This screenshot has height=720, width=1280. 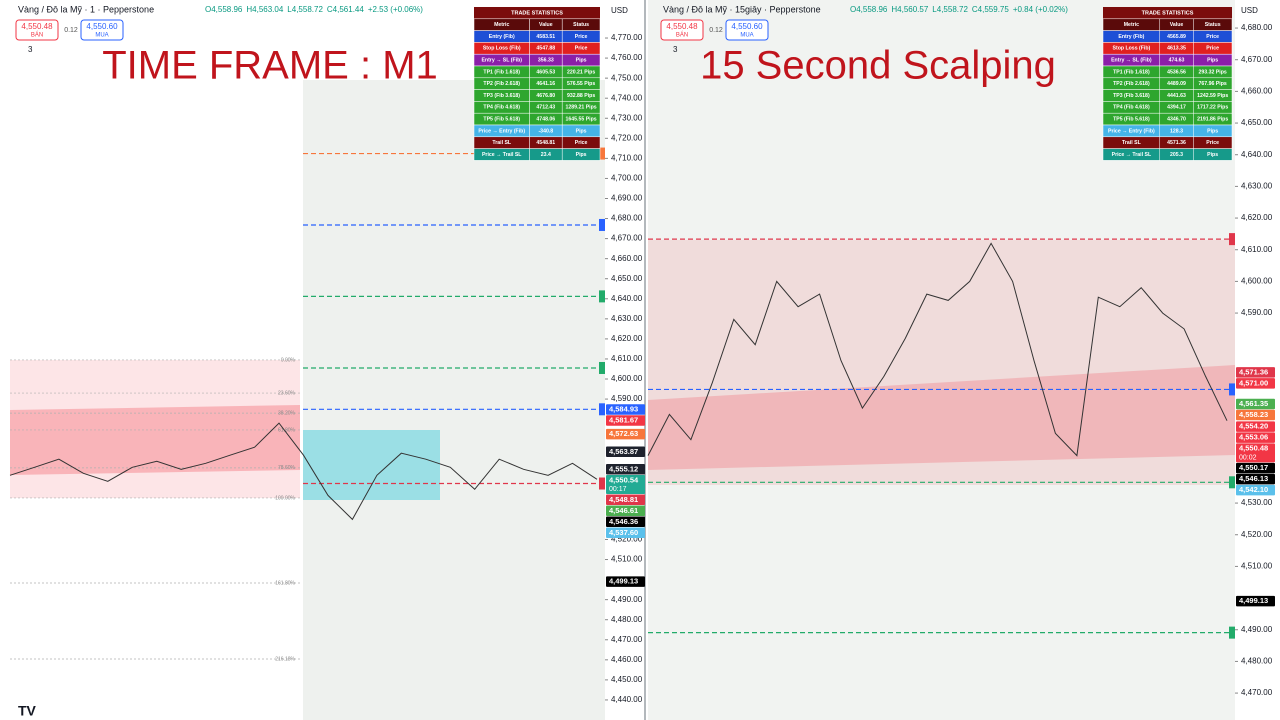 What do you see at coordinates (545, 49) in the screenshot?
I see `table-row-text: 4547.88` at bounding box center [545, 49].